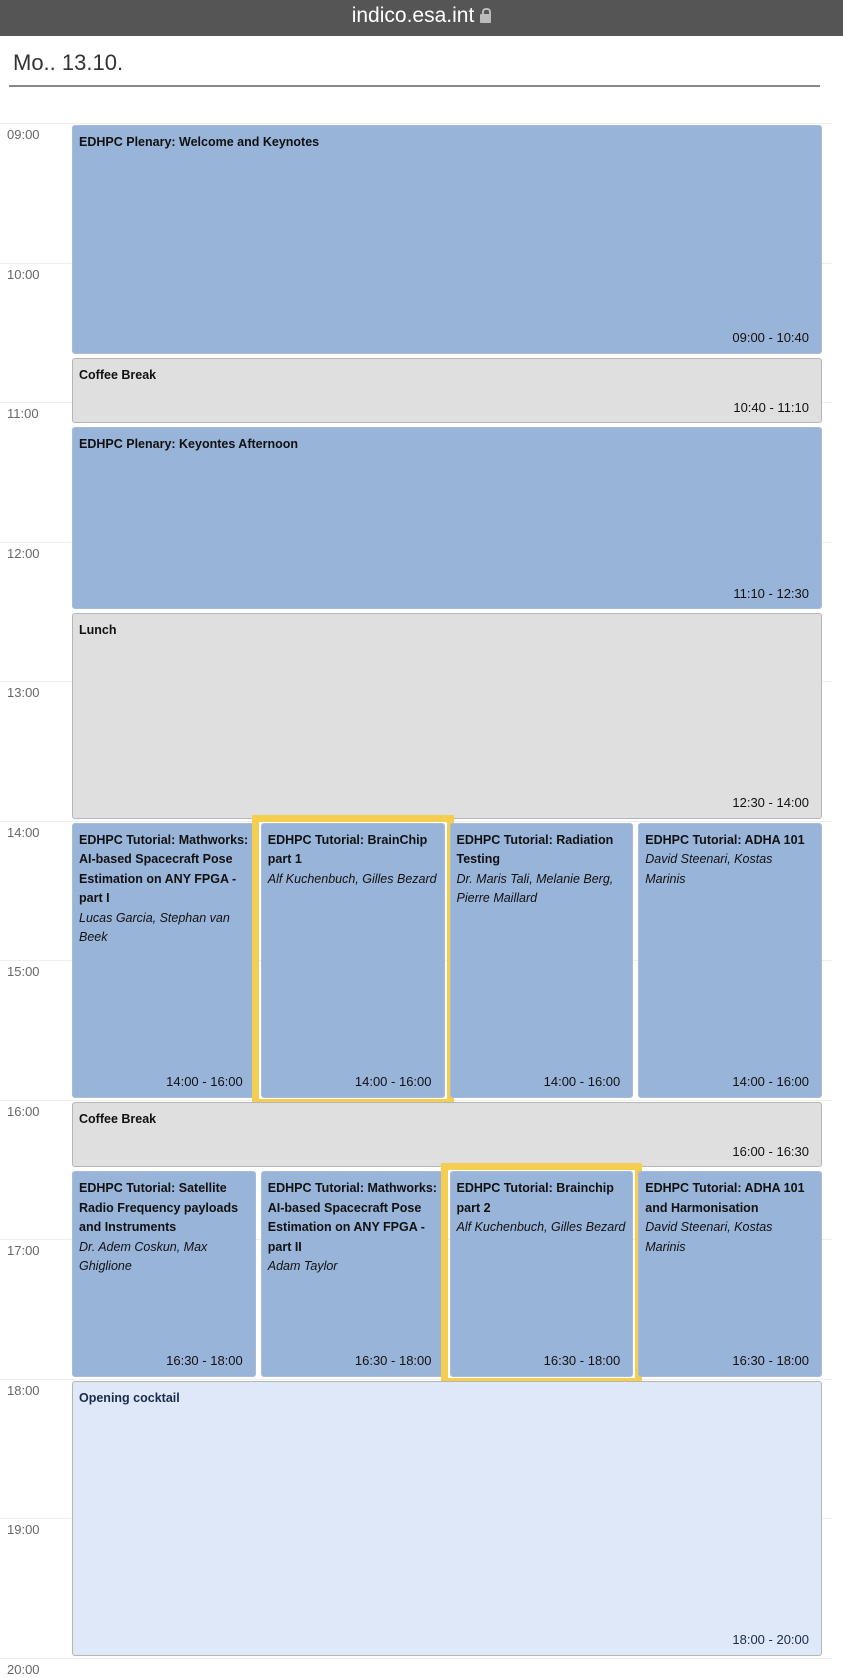 This screenshot has width=843, height=1678. Describe the element at coordinates (771, 407) in the screenshot. I see `entry-time: 10:40 - 11:10` at that location.